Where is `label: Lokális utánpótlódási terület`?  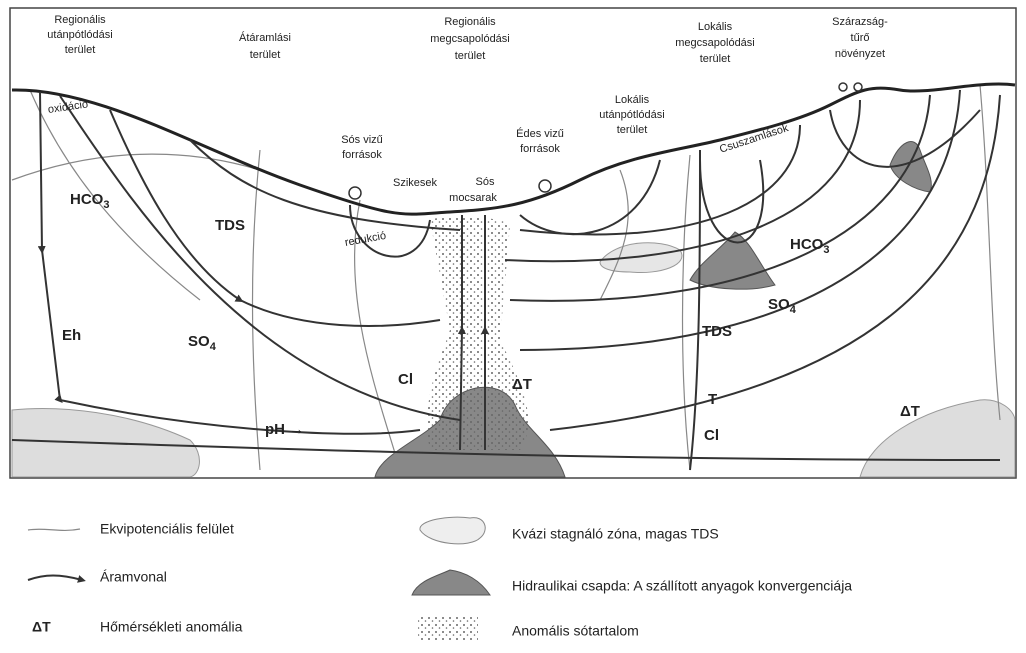
label: Lokális utánpótlódási terület is located at coordinates (631, 115).